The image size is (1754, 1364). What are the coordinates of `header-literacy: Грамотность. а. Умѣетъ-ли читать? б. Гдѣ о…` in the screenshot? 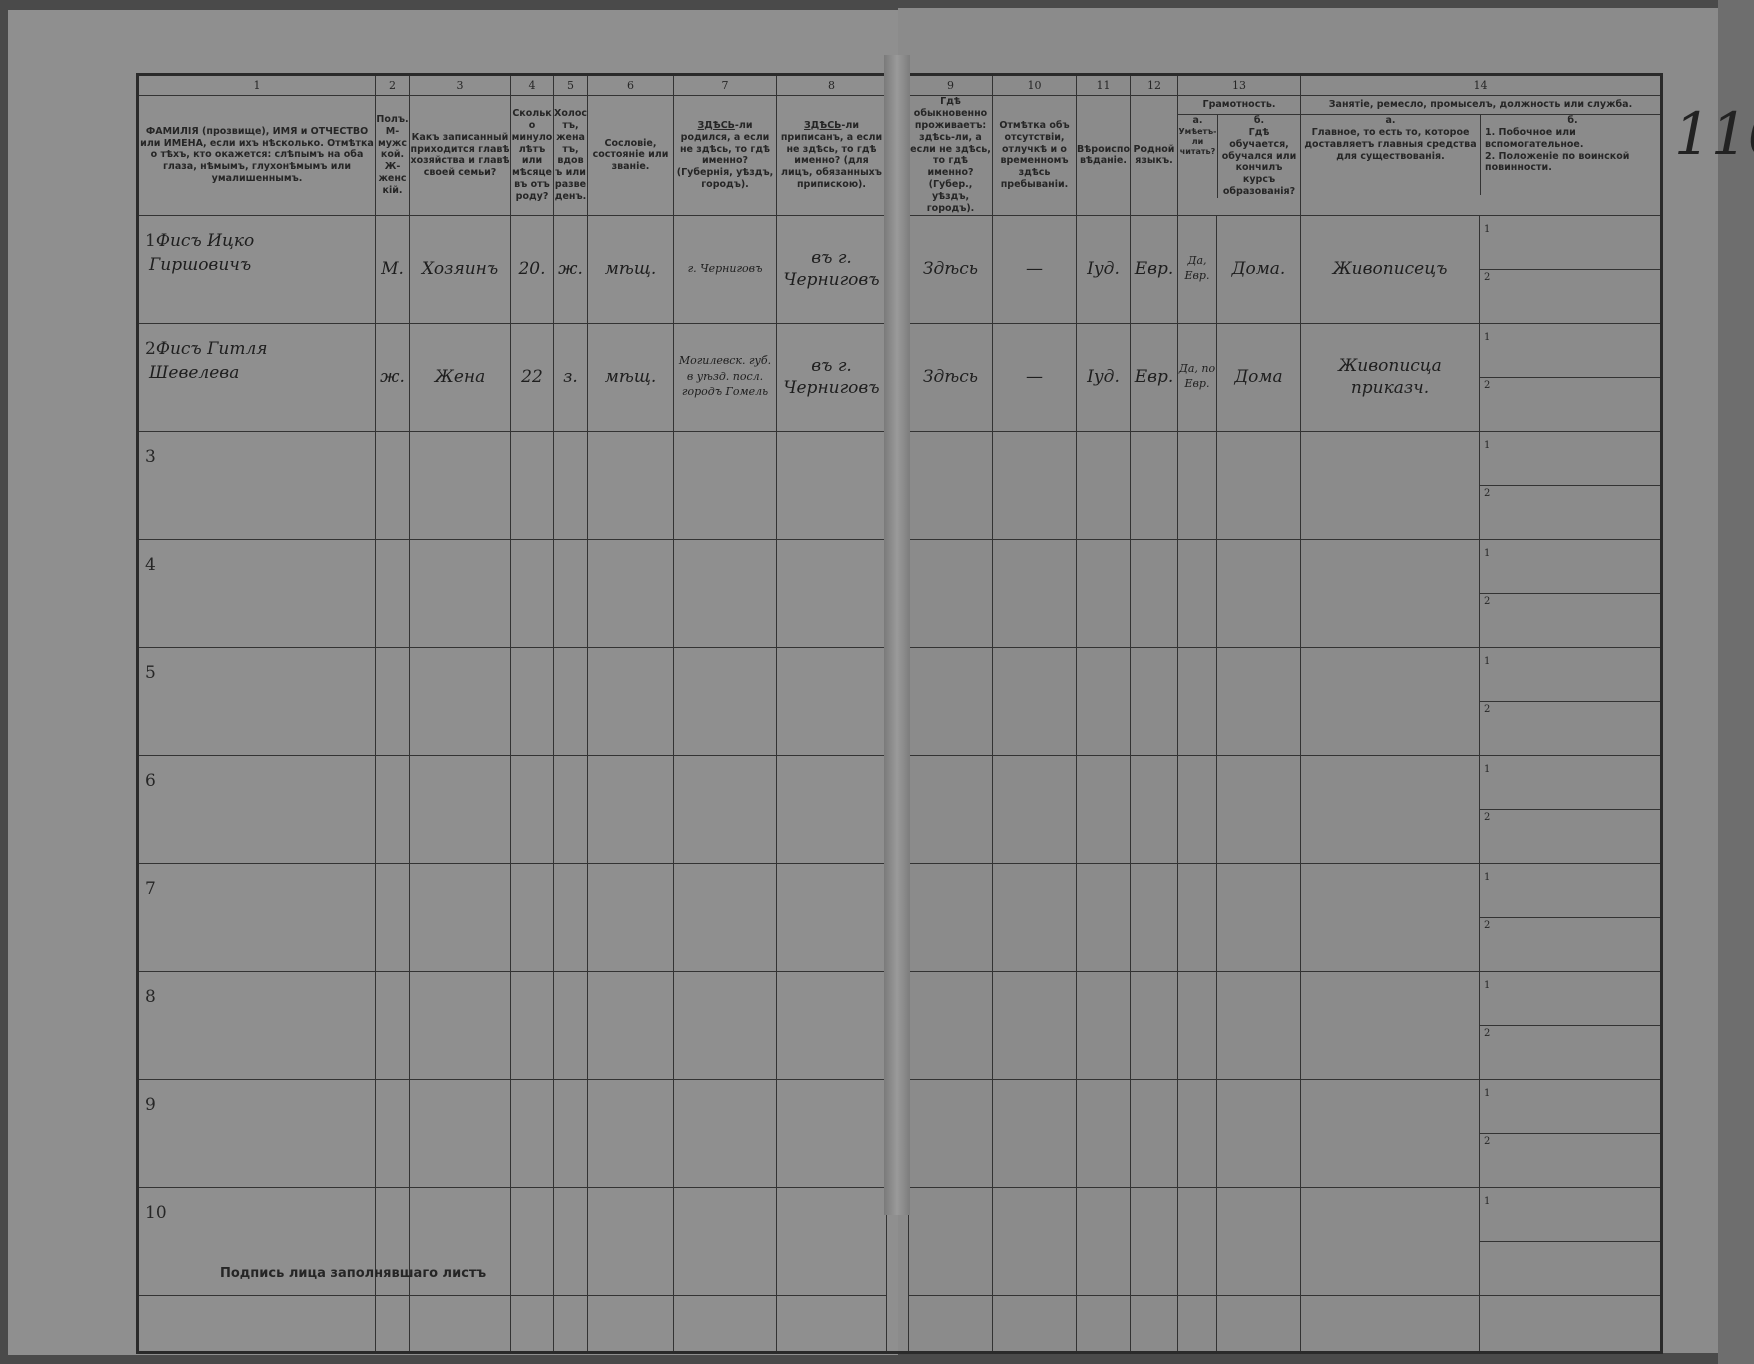 It's located at (1239, 155).